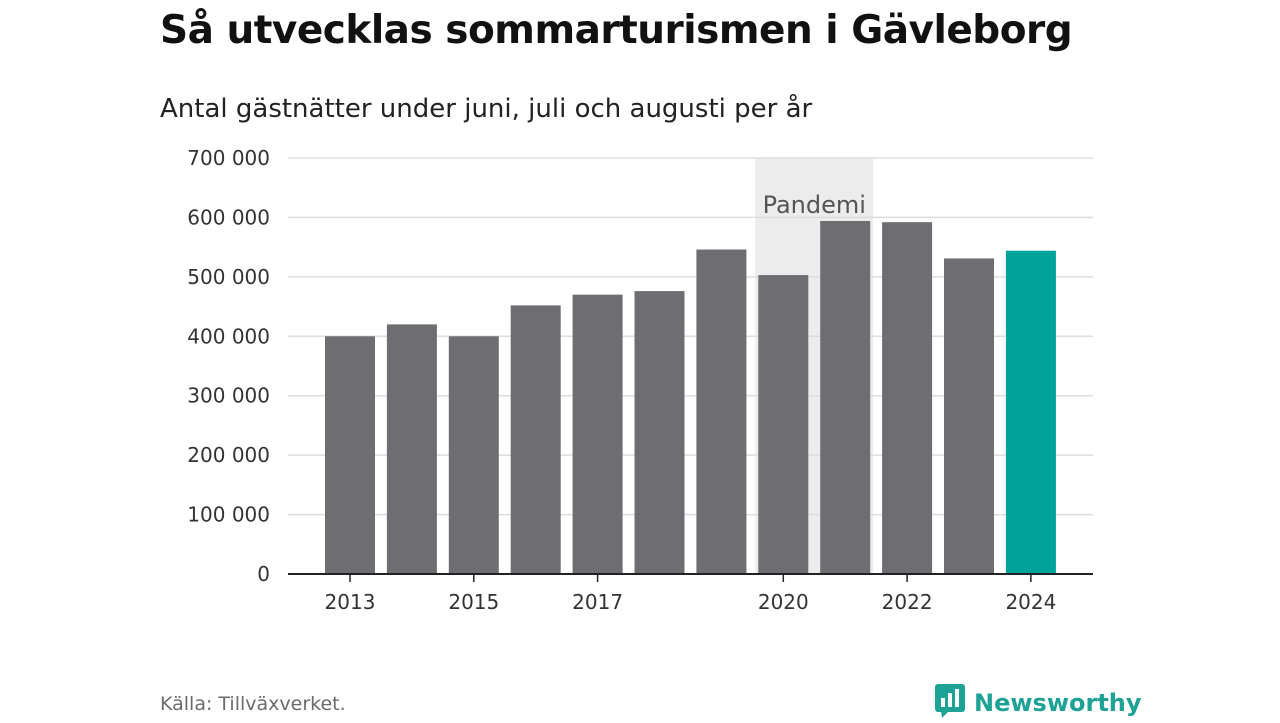 The image size is (1280, 723). I want to click on bar-2017, so click(597, 434).